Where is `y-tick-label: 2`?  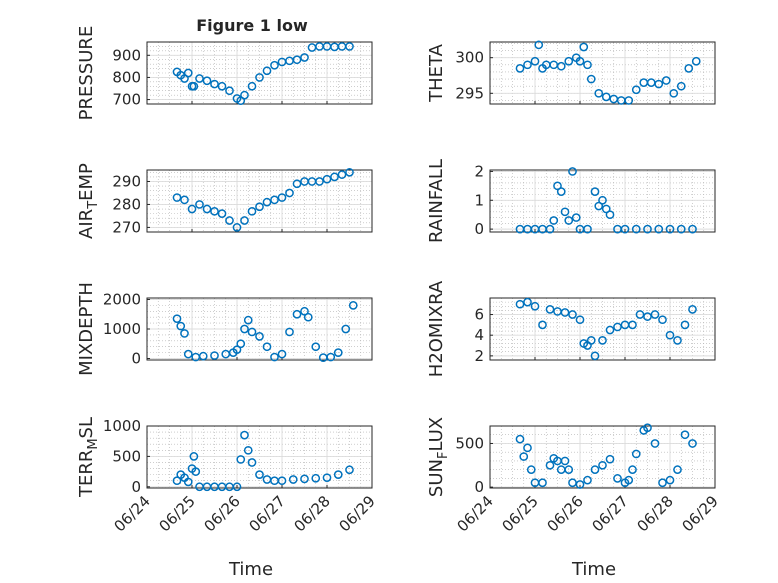
y-tick-label: 2 is located at coordinates (479, 356).